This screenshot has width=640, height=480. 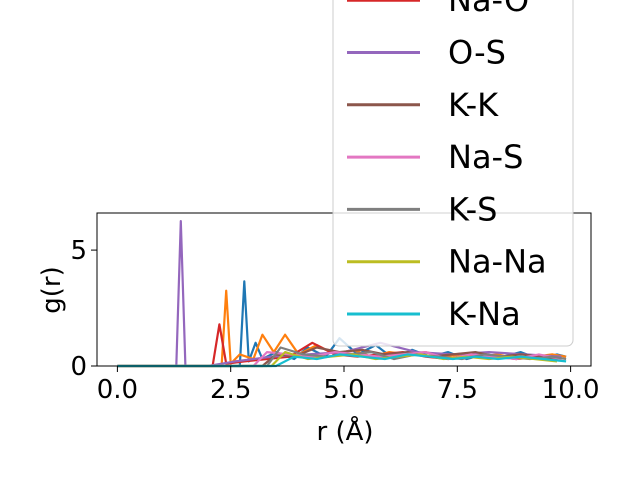 I want to click on legend-label-na-o: Na-O, so click(x=488, y=9).